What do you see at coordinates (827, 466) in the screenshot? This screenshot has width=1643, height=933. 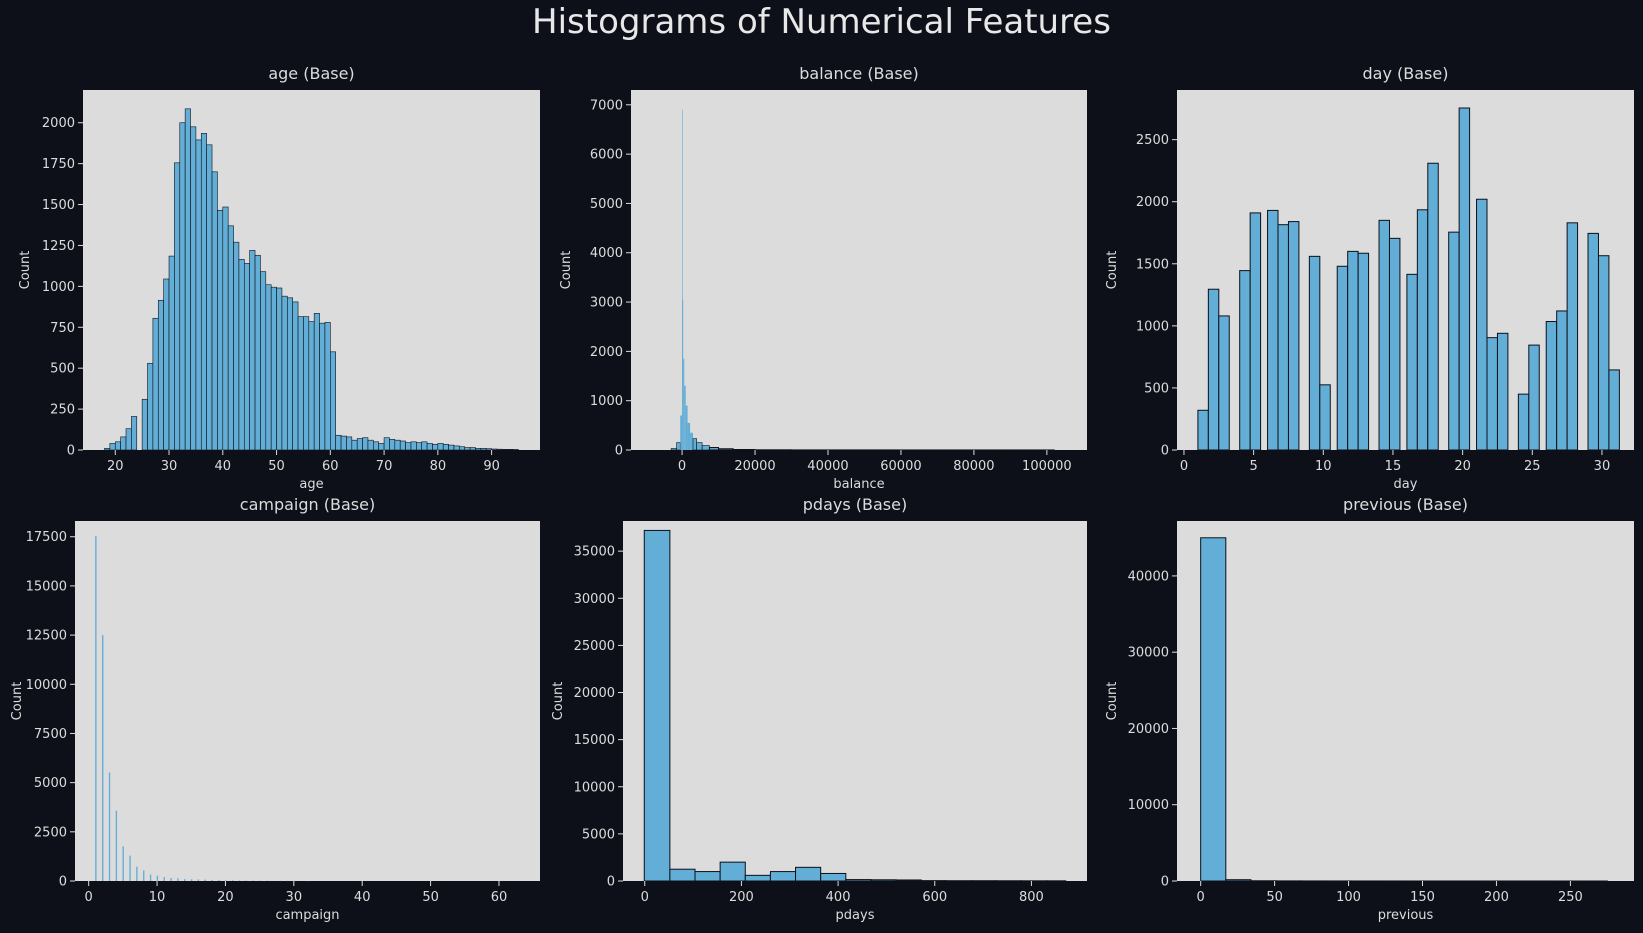 I see `x-tick-label-2: 40000` at bounding box center [827, 466].